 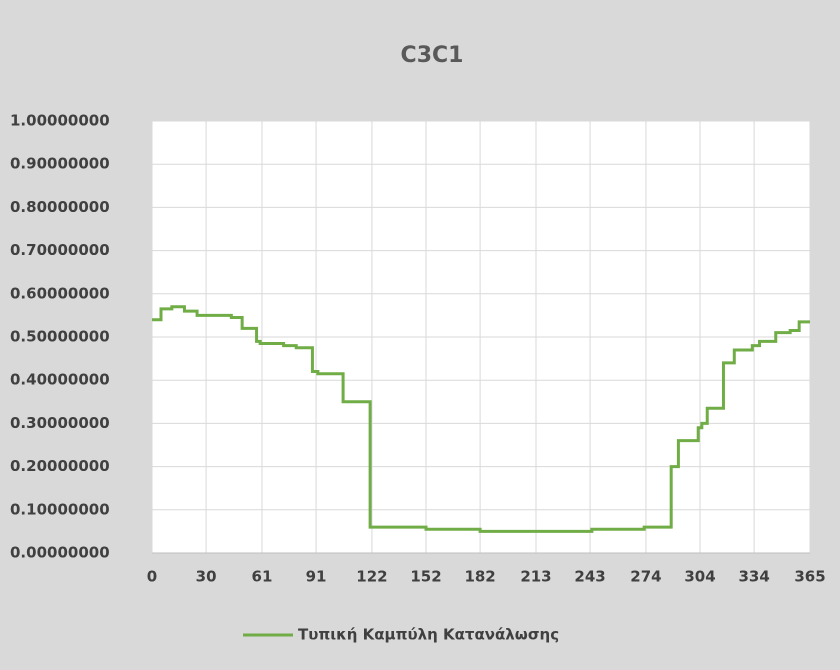 I want to click on y-tick-label: 0.80000000, so click(x=60, y=207).